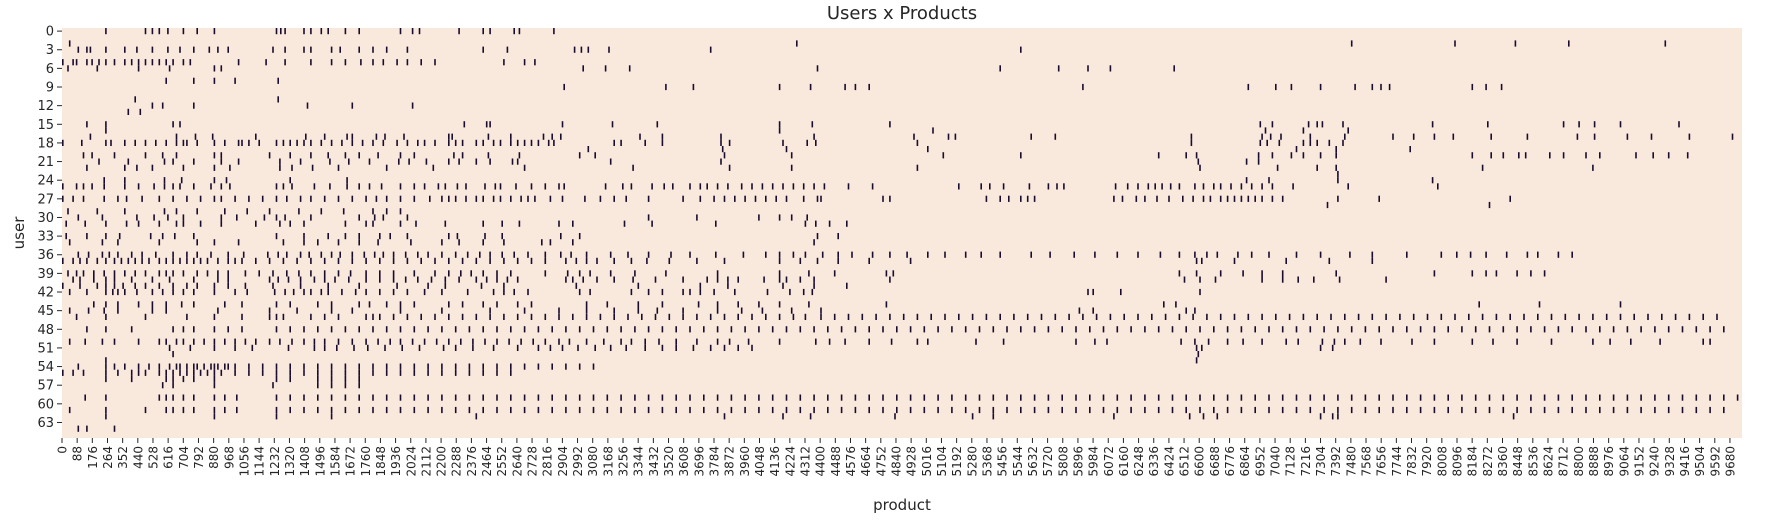  I want to click on x-tick-label: 5544, so click(1018, 461).